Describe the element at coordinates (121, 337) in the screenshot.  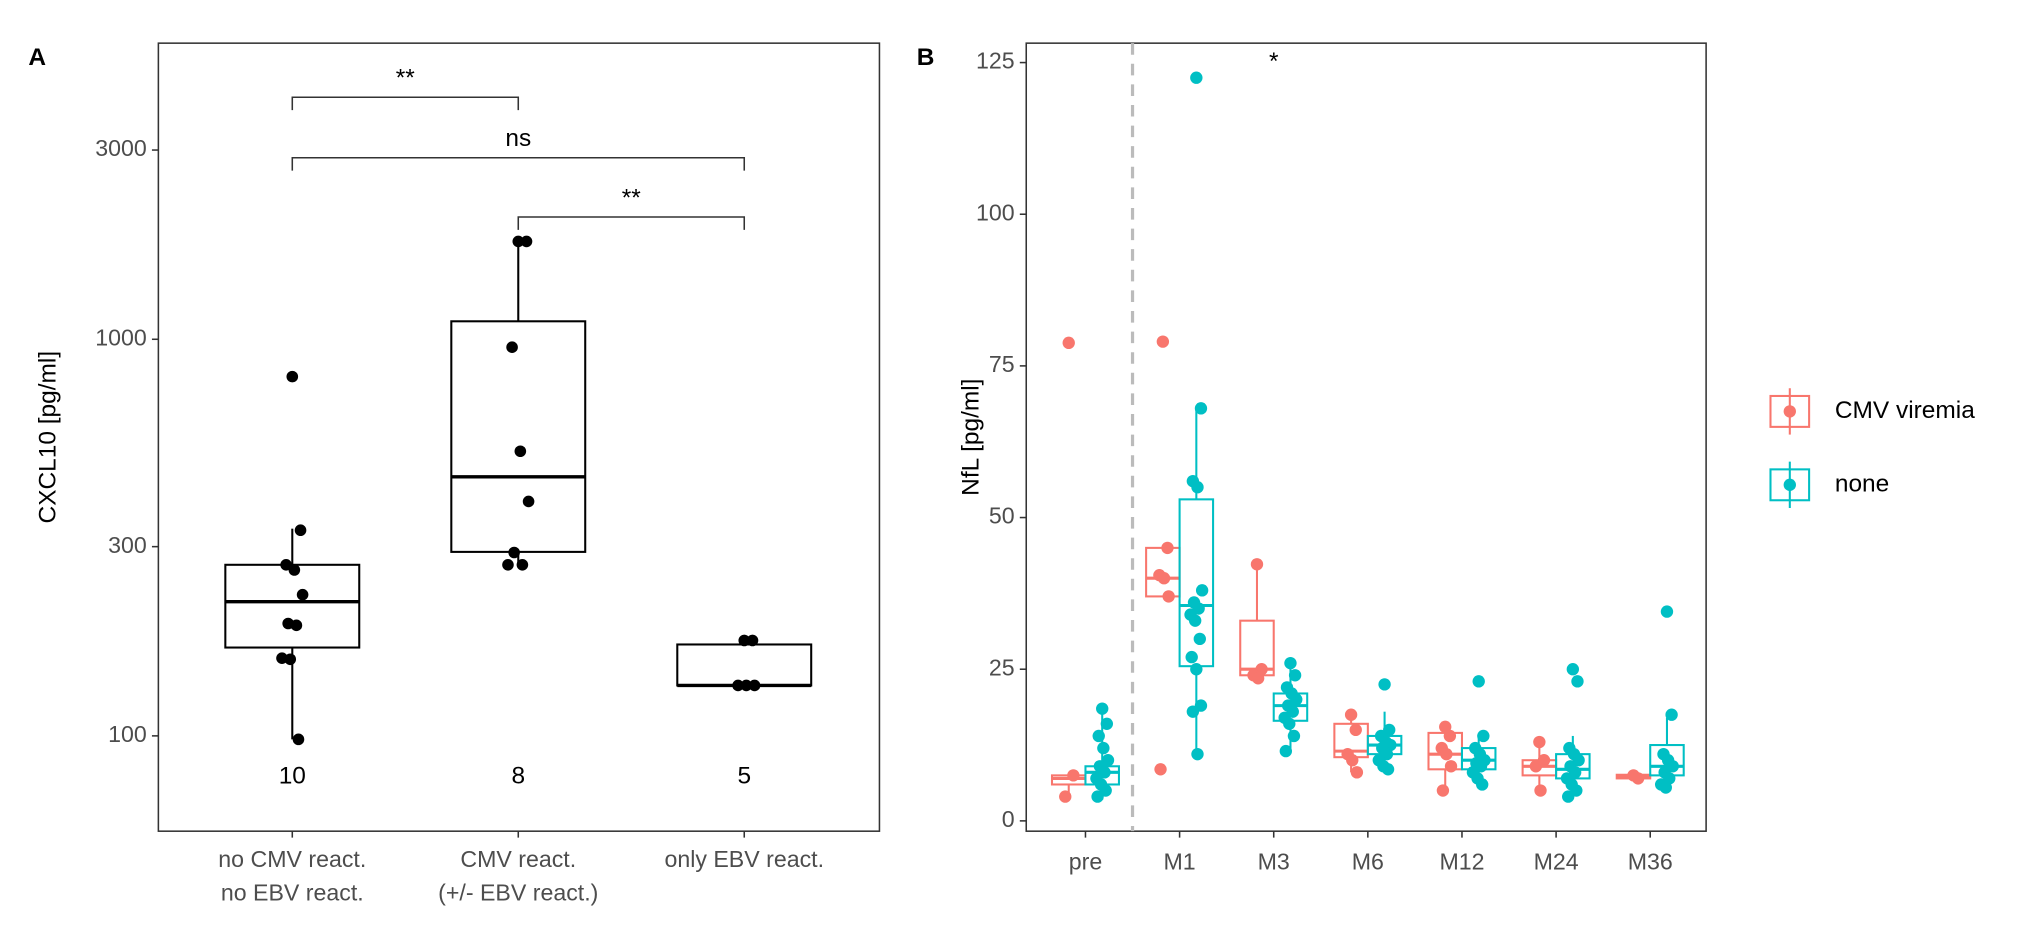
I see `y-tick-label: 1000` at that location.